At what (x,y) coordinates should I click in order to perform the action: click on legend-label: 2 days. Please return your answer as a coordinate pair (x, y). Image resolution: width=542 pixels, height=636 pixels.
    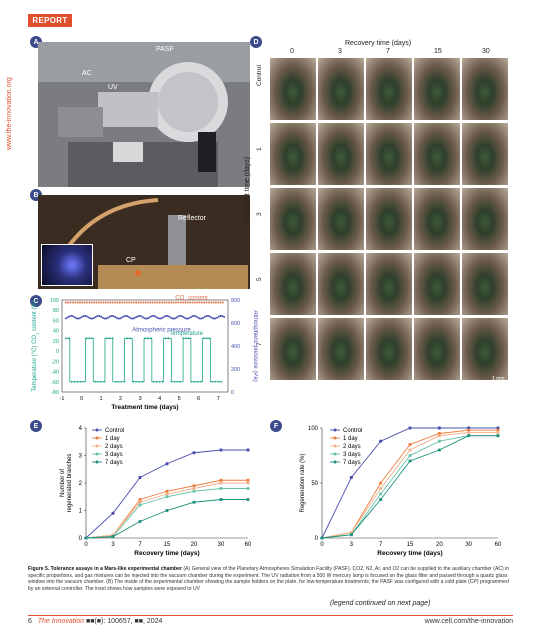
    Looking at the image, I should click on (352, 447).